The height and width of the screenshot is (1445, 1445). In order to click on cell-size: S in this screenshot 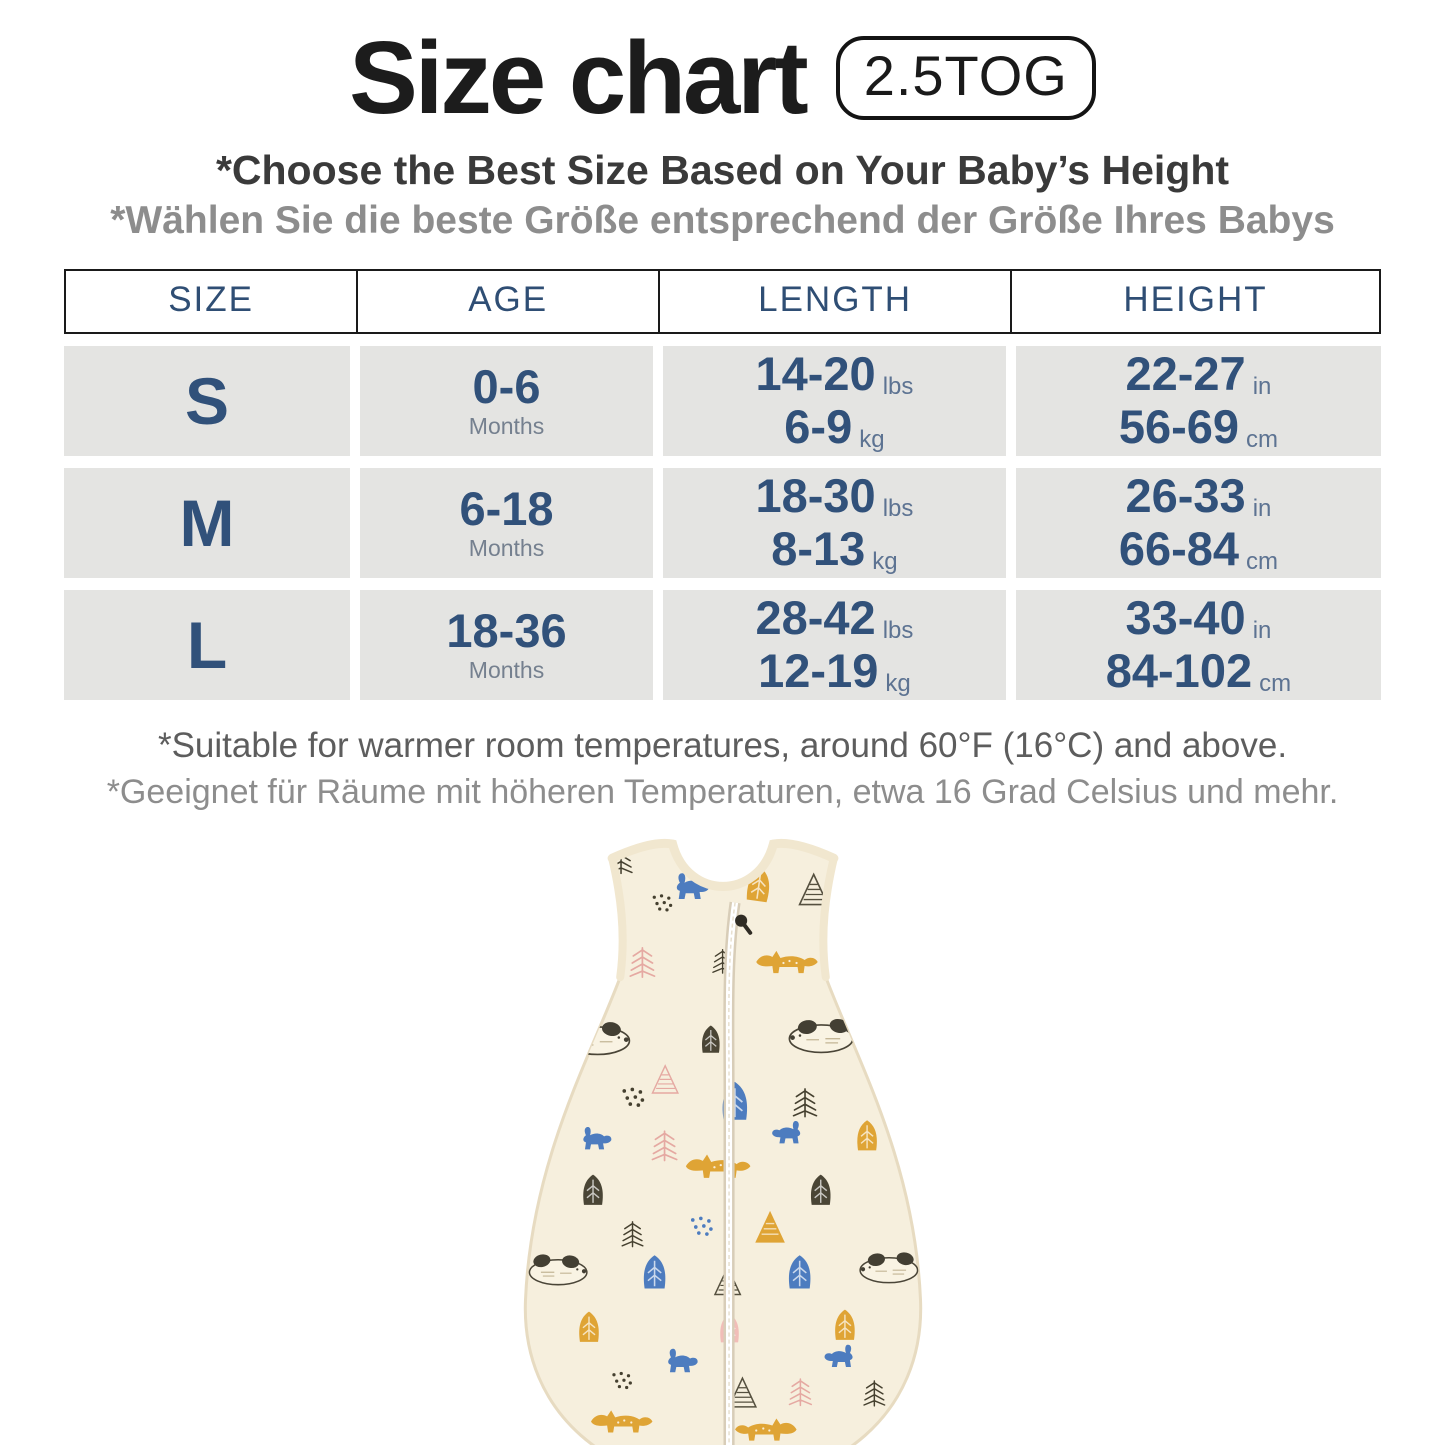, I will do `click(207, 401)`.